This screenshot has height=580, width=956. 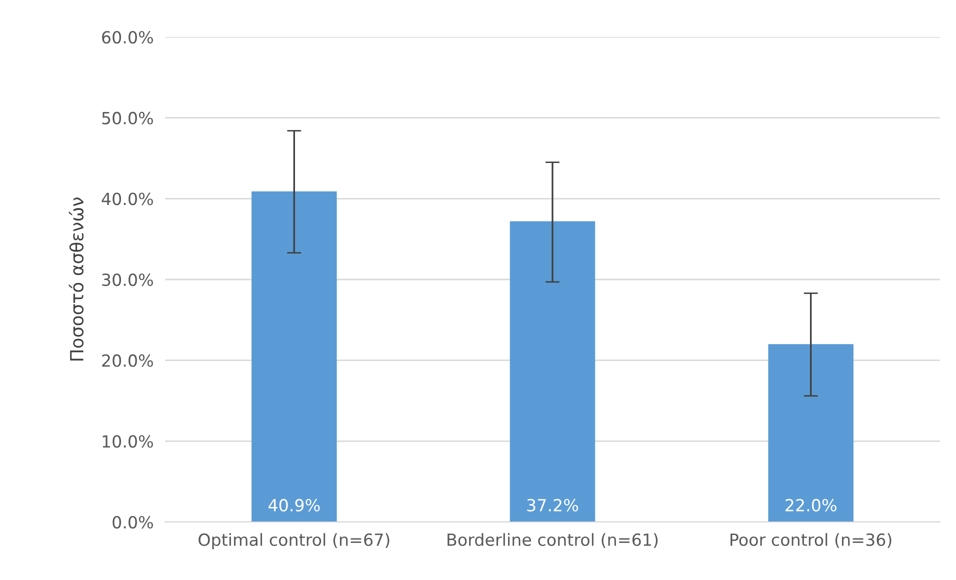 What do you see at coordinates (127, 279) in the screenshot?
I see `y-tick-label: 30.0%` at bounding box center [127, 279].